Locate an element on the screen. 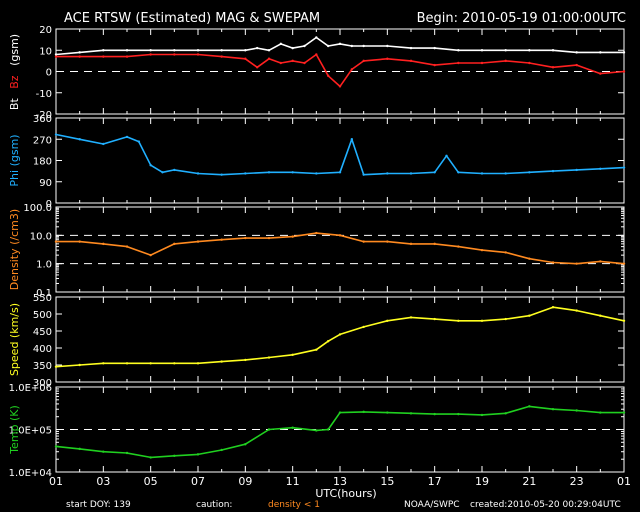 The image size is (640, 512). series-line-bz is located at coordinates (340, 70).